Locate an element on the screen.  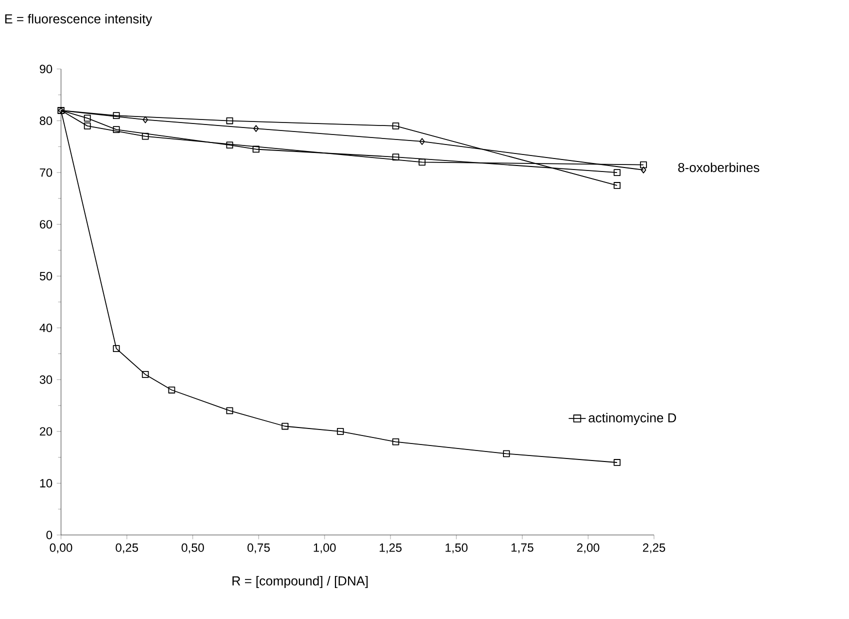
y-tick-label: 70 is located at coordinates (46, 172).